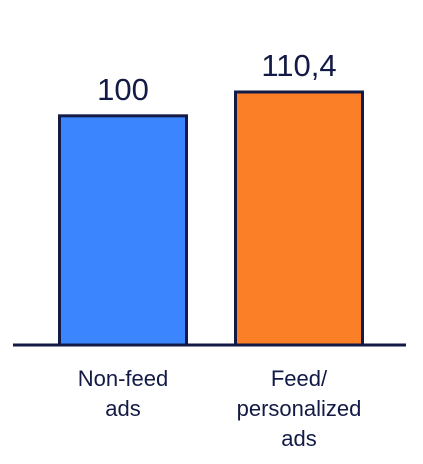 The height and width of the screenshot is (464, 423). I want to click on category-label-2-line-1: Feed/, so click(299, 378).